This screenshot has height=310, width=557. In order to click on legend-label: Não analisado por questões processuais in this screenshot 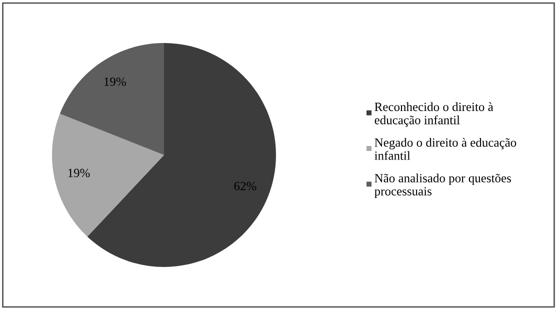, I will do `click(442, 186)`.